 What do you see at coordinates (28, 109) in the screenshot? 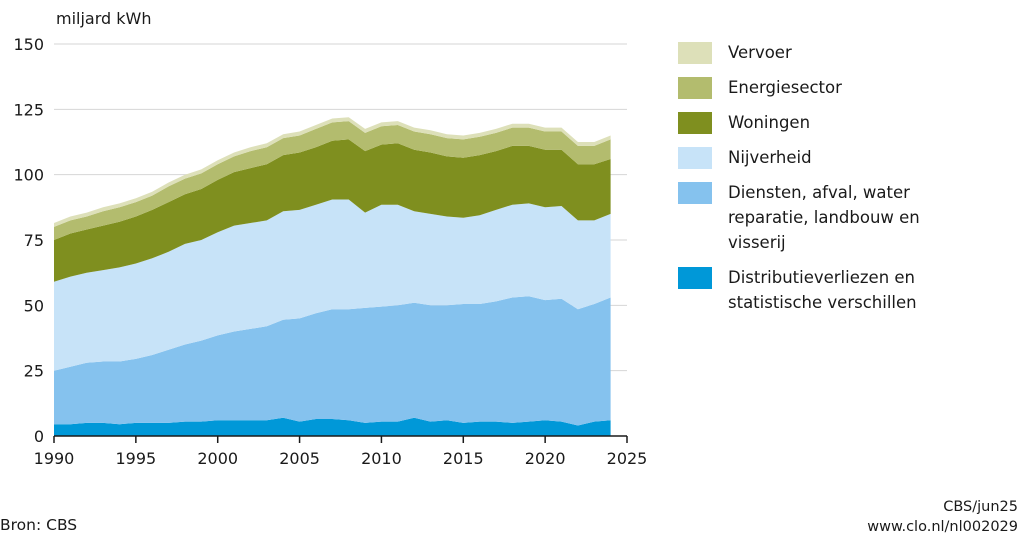
I see `y-tick-label: 125` at bounding box center [28, 109].